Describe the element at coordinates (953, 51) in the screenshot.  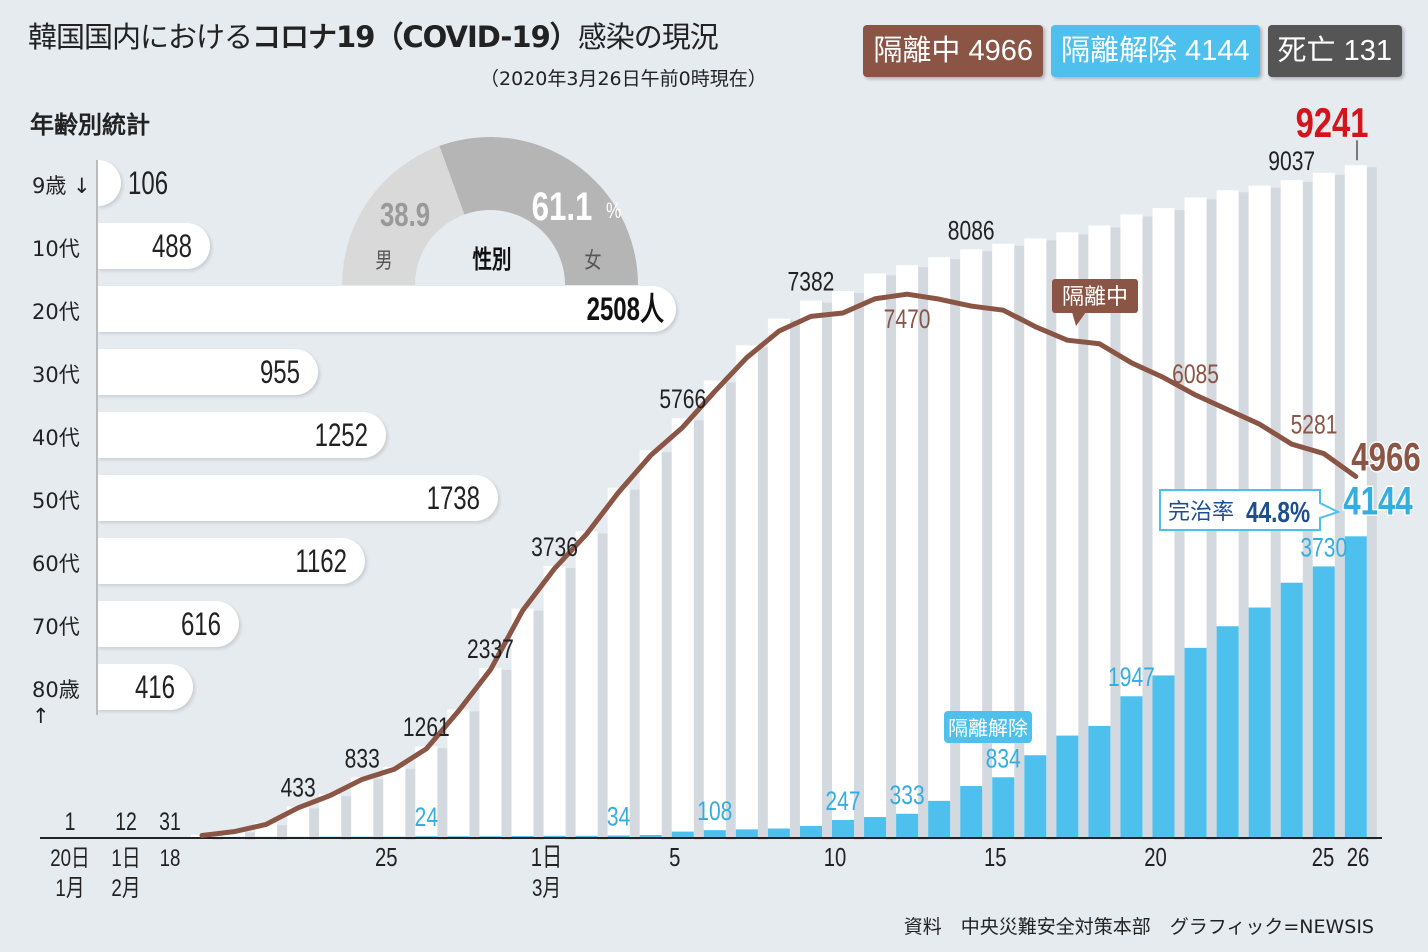
I see `isolated-badge: 隔離中 4966` at that location.